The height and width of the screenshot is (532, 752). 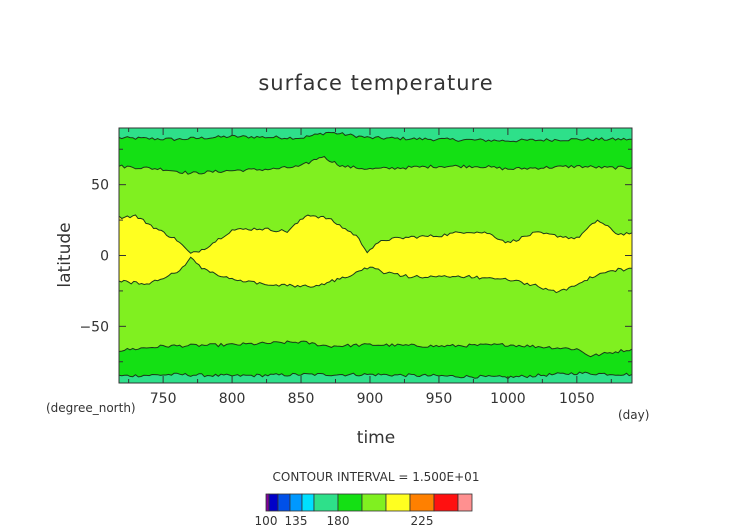 I want to click on x-tick-label-900: 900, so click(x=370, y=399).